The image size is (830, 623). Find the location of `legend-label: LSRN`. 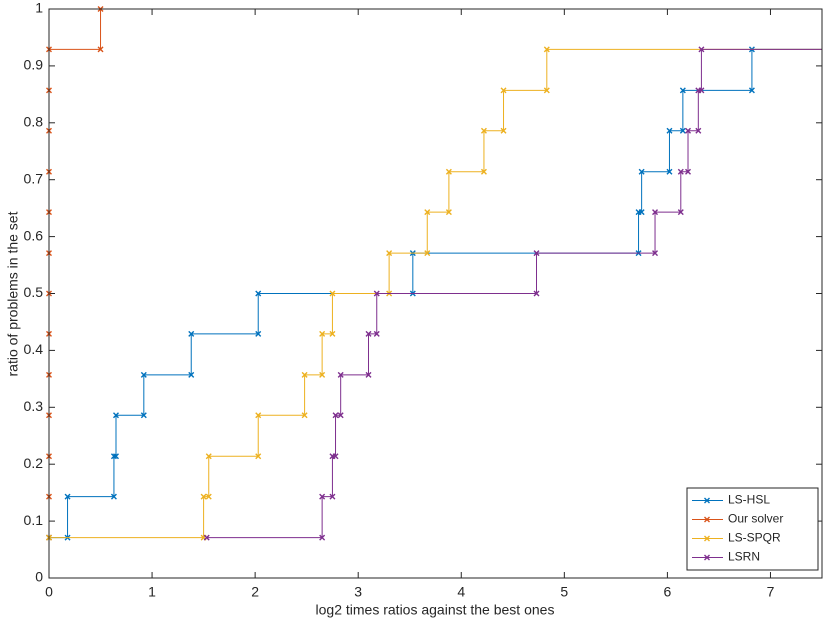

legend-label: LSRN is located at coordinates (744, 557).